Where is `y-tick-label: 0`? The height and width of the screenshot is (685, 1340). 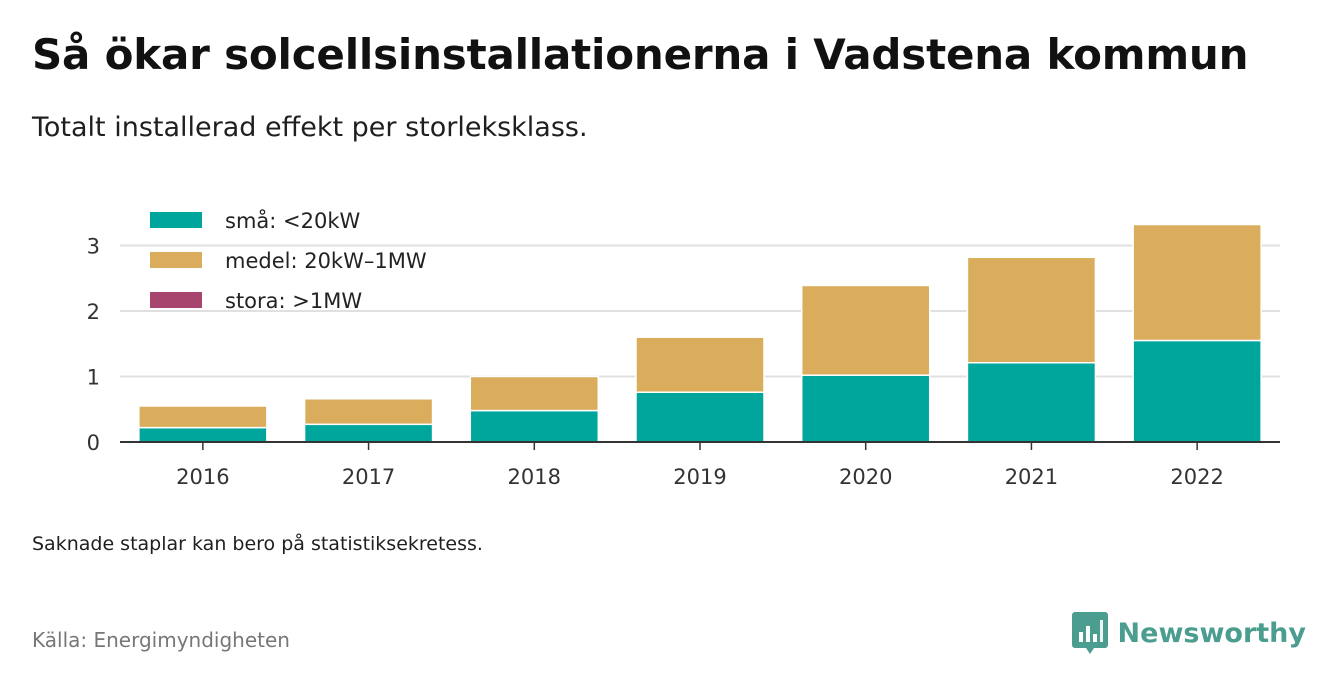 y-tick-label: 0 is located at coordinates (93, 443).